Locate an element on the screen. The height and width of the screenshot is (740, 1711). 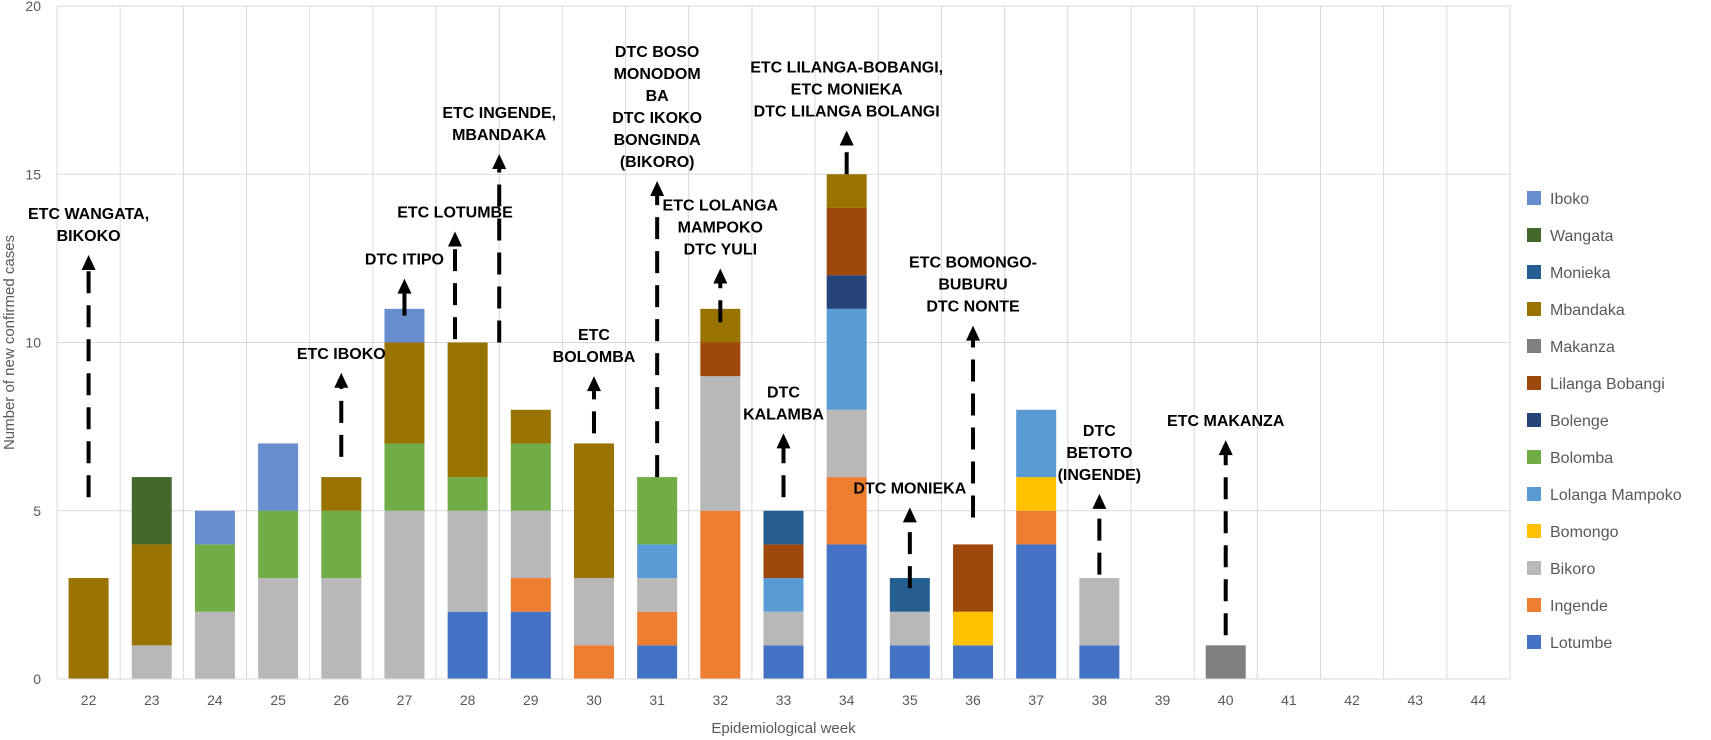
annotation-label: ETC MAKANZA is located at coordinates (1226, 421).